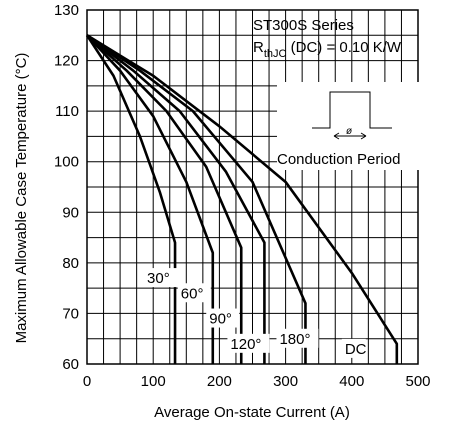 The height and width of the screenshot is (426, 458). Describe the element at coordinates (70, 212) in the screenshot. I see `y-tick-label: 90` at that location.